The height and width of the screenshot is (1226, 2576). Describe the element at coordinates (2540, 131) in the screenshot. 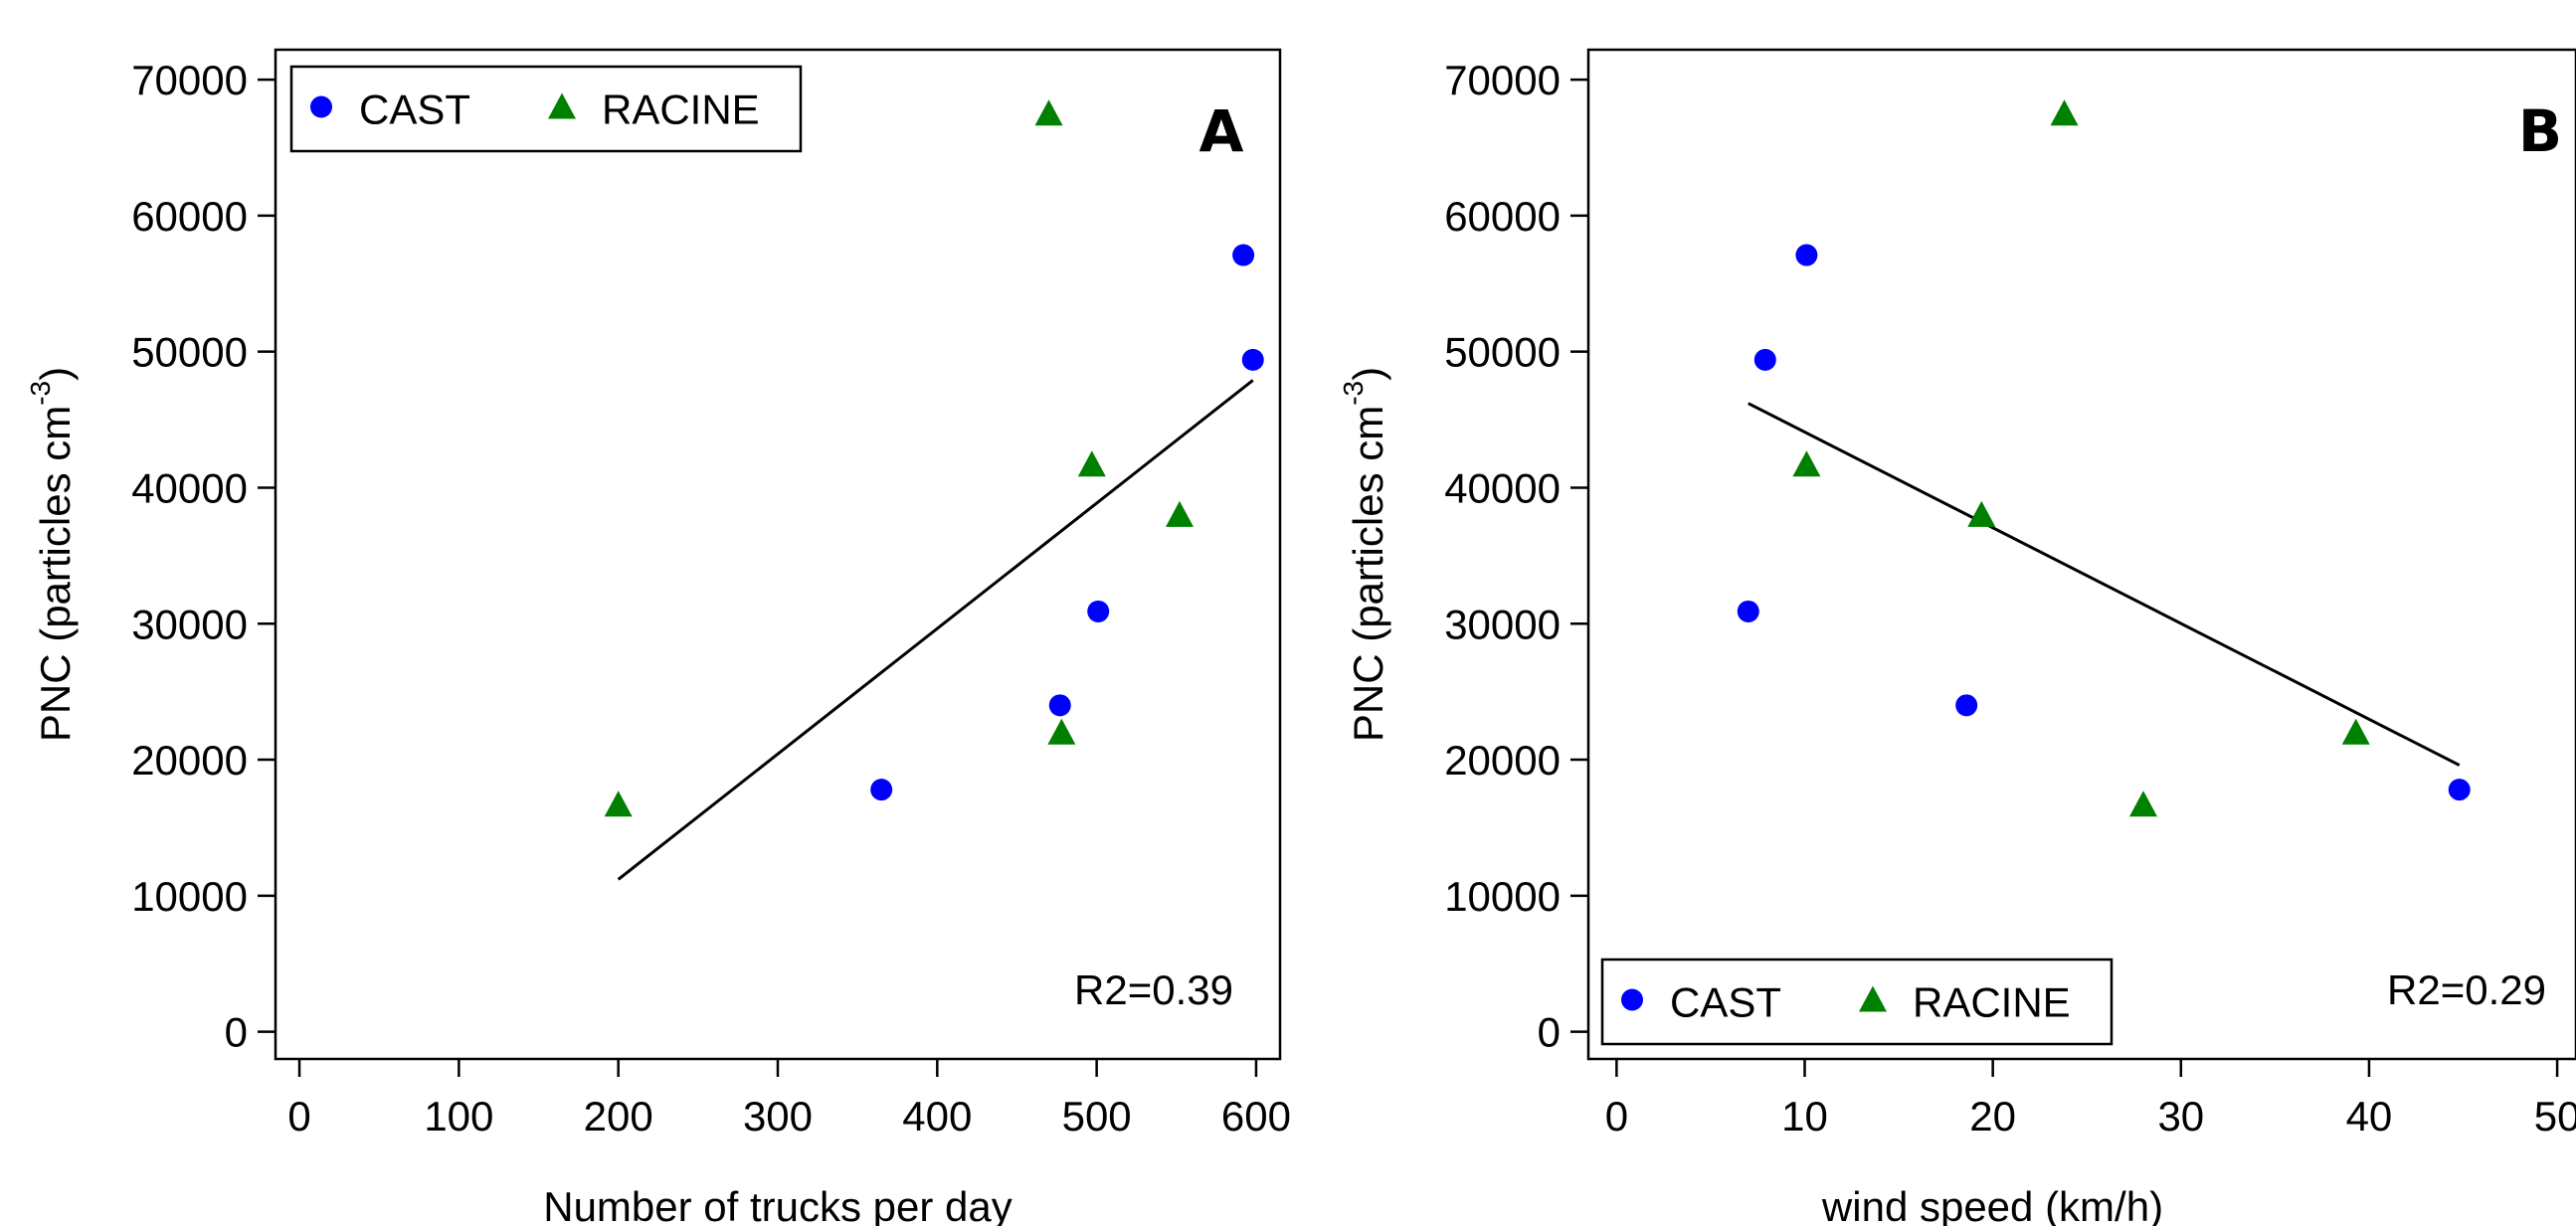

I see `panel-letter: B` at that location.